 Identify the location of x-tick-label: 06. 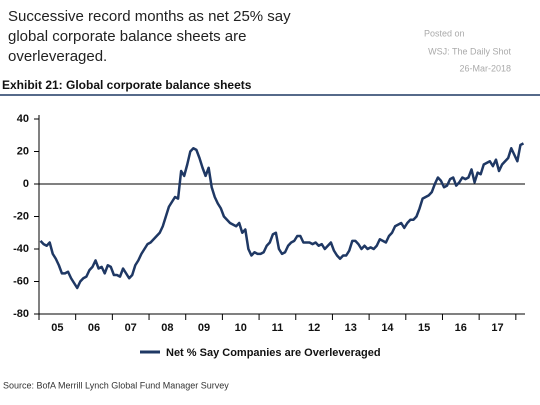
(94, 328).